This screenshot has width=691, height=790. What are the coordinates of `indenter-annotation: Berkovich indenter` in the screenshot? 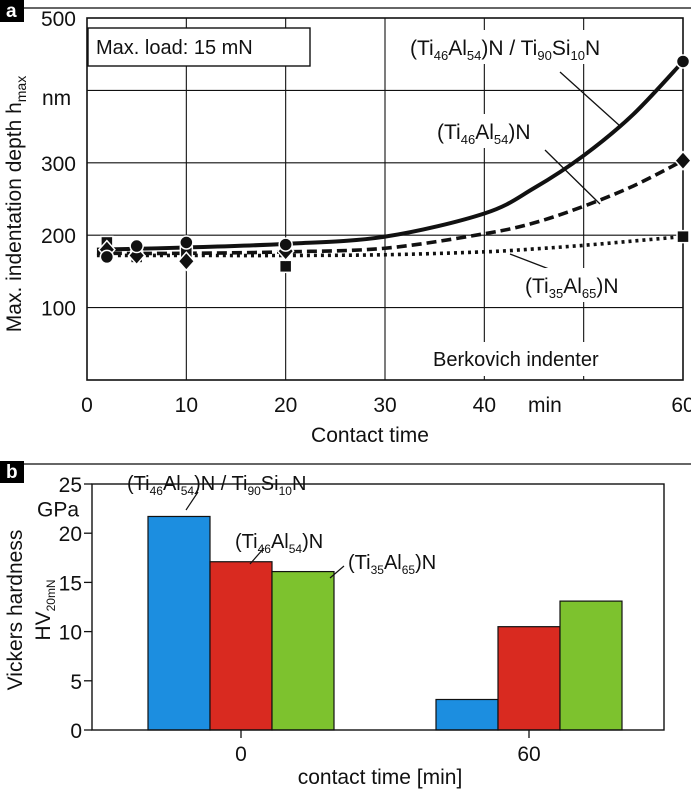 It's located at (516, 360).